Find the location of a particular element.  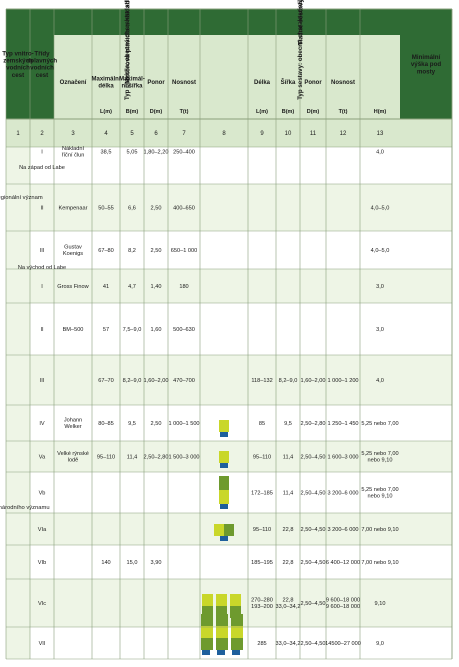

cell-l2: 270–280 193–200 is located at coordinates (262, 604).